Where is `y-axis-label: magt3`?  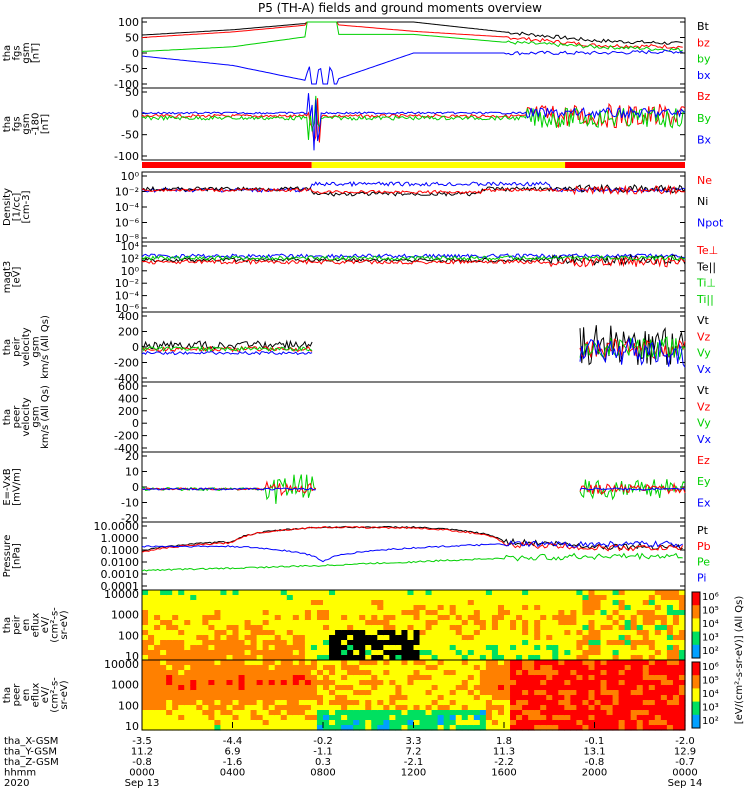 y-axis-label: magt3 is located at coordinates (7, 277).